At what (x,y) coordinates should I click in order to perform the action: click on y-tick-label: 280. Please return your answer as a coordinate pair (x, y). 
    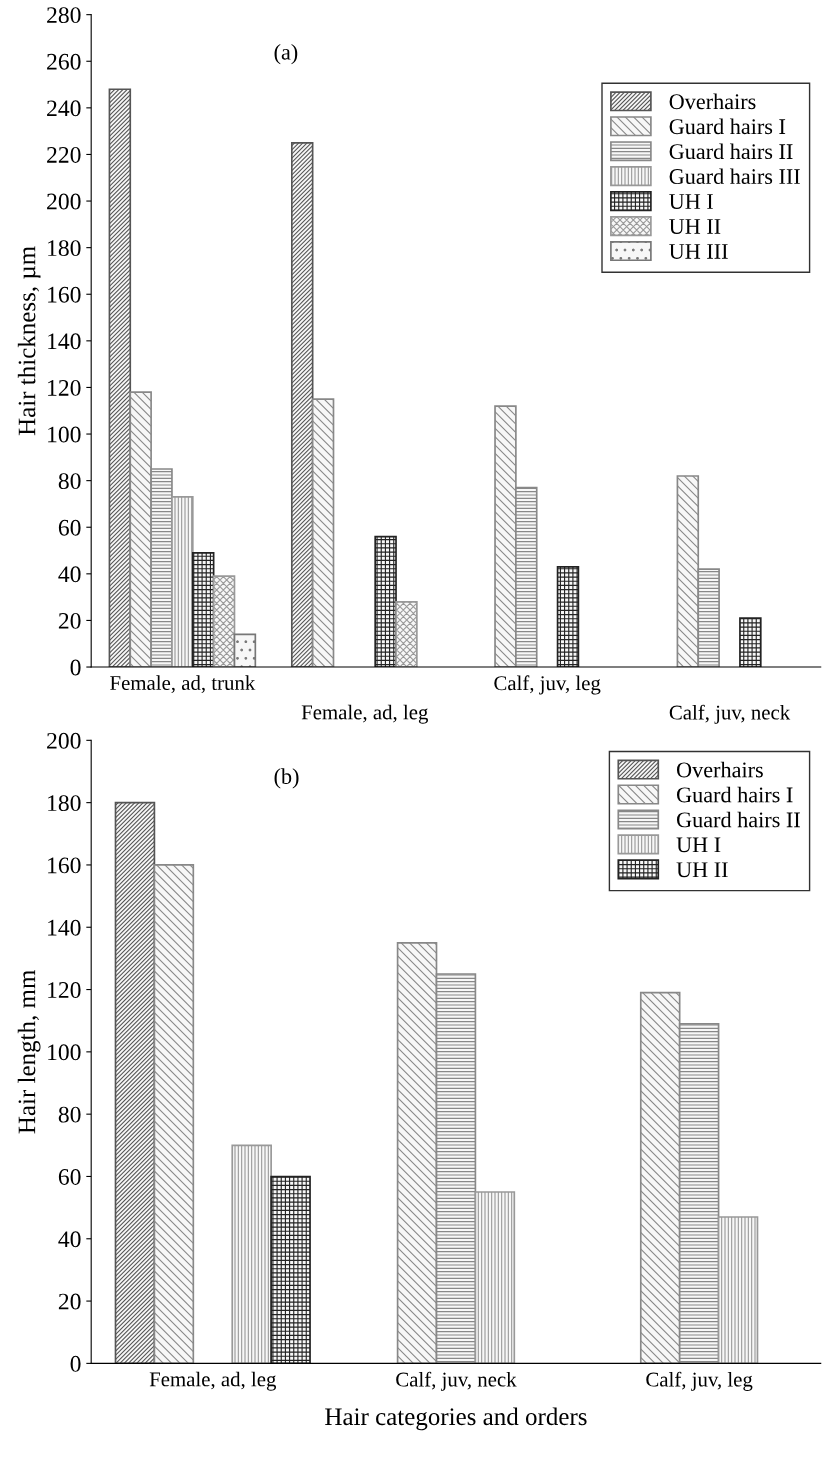
    Looking at the image, I should click on (64, 15).